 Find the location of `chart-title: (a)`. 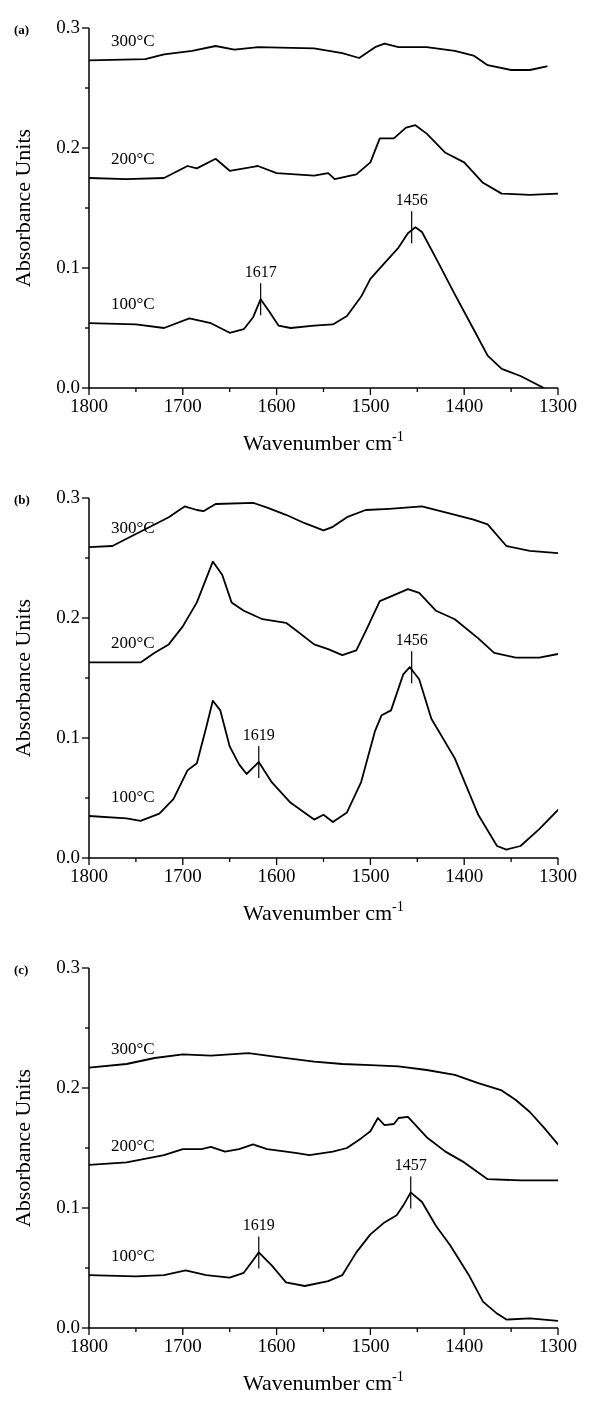

chart-title: (a) is located at coordinates (22, 29).